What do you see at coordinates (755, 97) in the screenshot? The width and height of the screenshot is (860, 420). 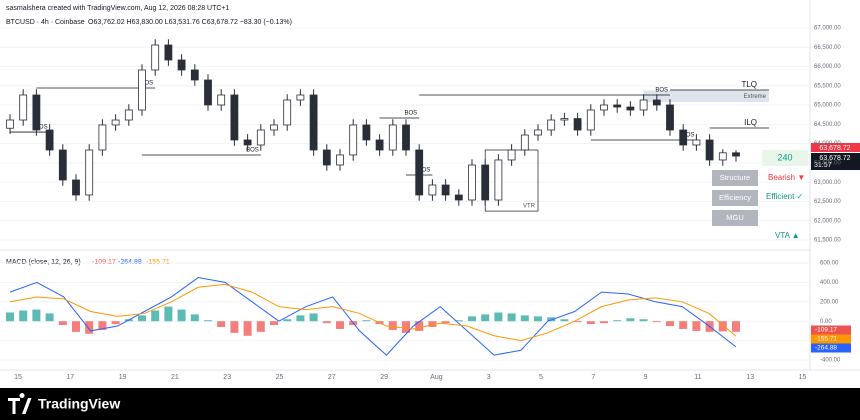 I see `zone-label: Extreme` at bounding box center [755, 97].